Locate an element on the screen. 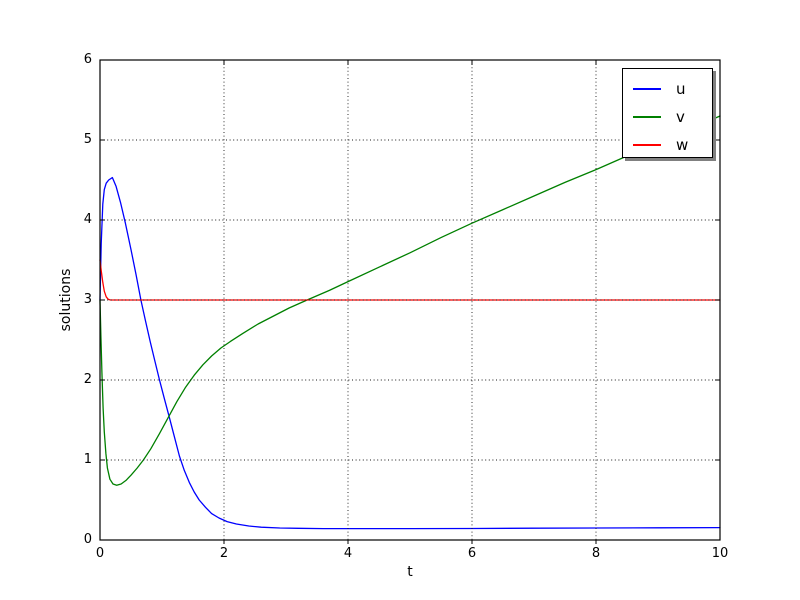 The width and height of the screenshot is (800, 600). y-tick-label: 2 is located at coordinates (87, 379).